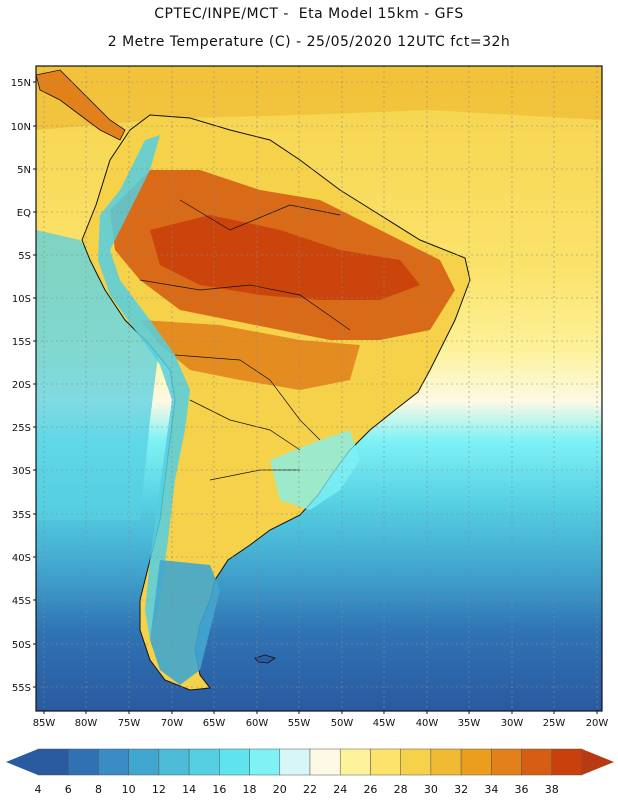 This screenshot has width=618, height=800. Describe the element at coordinates (24, 170) in the screenshot. I see `latitude-label: 5N` at that location.